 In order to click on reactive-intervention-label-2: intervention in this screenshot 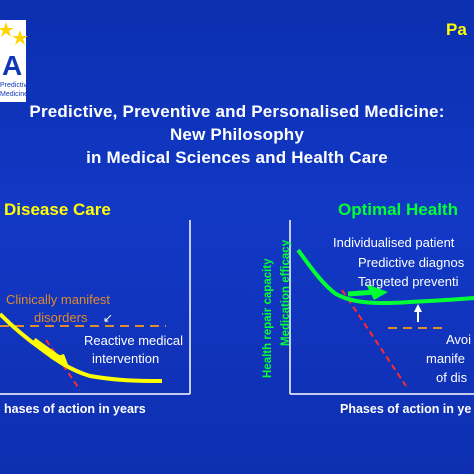, I will do `click(126, 358)`.